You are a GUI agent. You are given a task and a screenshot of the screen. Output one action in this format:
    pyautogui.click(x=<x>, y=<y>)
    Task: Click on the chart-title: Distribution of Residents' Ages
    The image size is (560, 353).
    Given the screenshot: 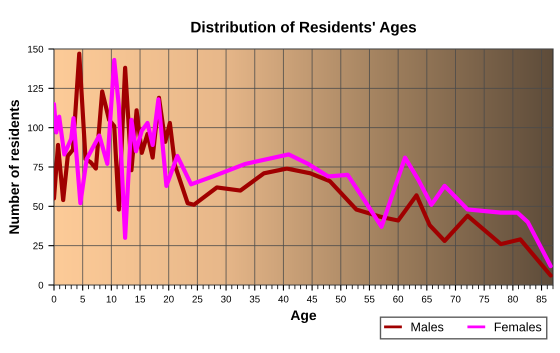 What is the action you would take?
    pyautogui.click(x=303, y=28)
    